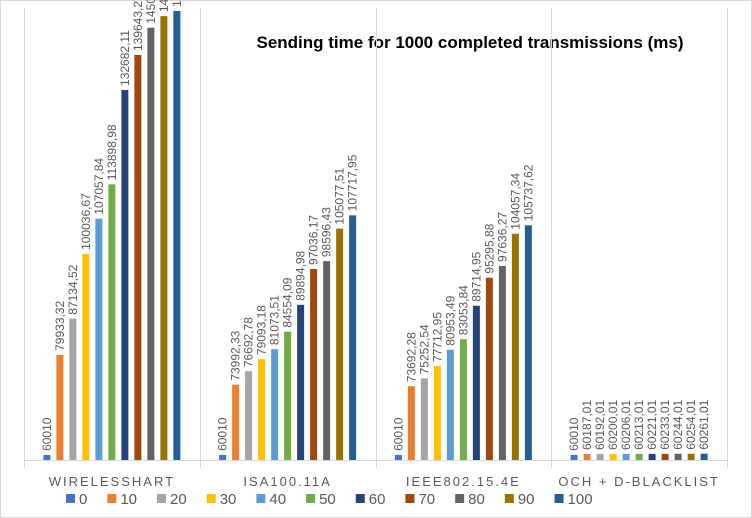 The image size is (752, 518). I want to click on data-label: 98596,43, so click(327, 232).